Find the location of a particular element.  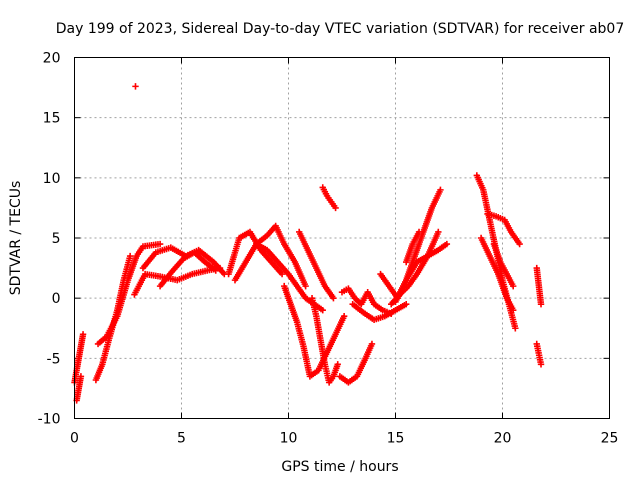

x-tick-label: 5 is located at coordinates (181, 439).